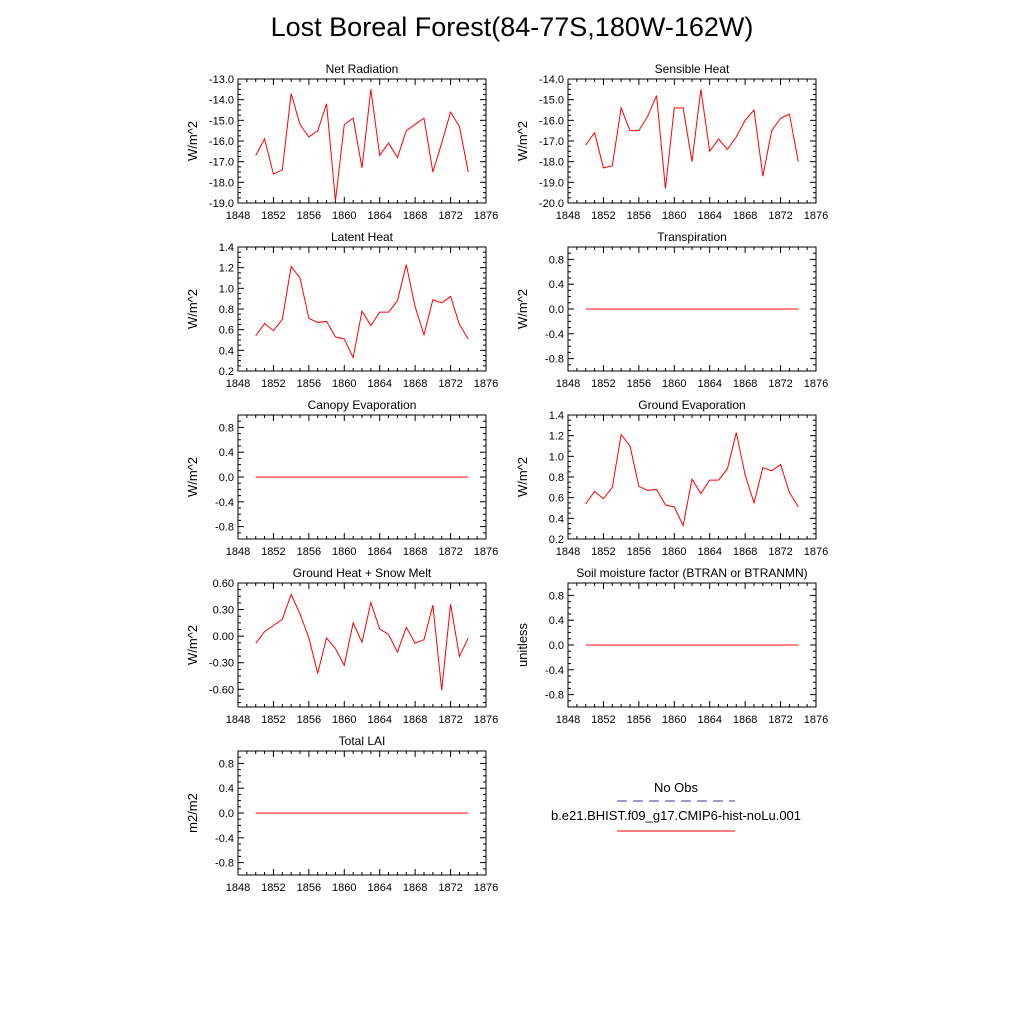  I want to click on page-title: Lost Boreal Forest(84-77S,180W-162W), so click(512, 27).